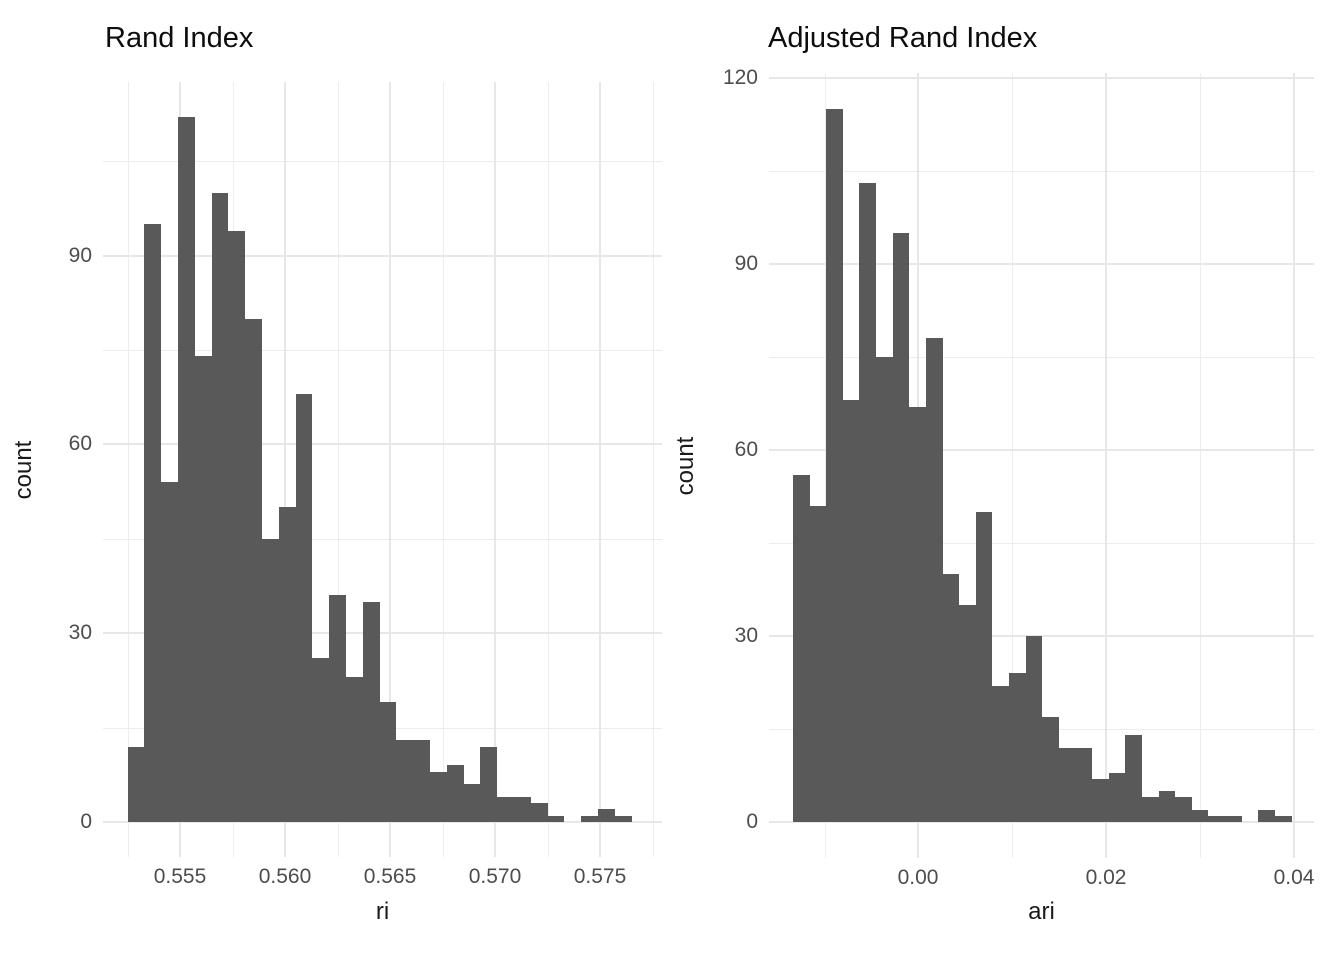 Image resolution: width=1344 pixels, height=960 pixels. I want to click on x-tick-label: 0.575, so click(600, 876).